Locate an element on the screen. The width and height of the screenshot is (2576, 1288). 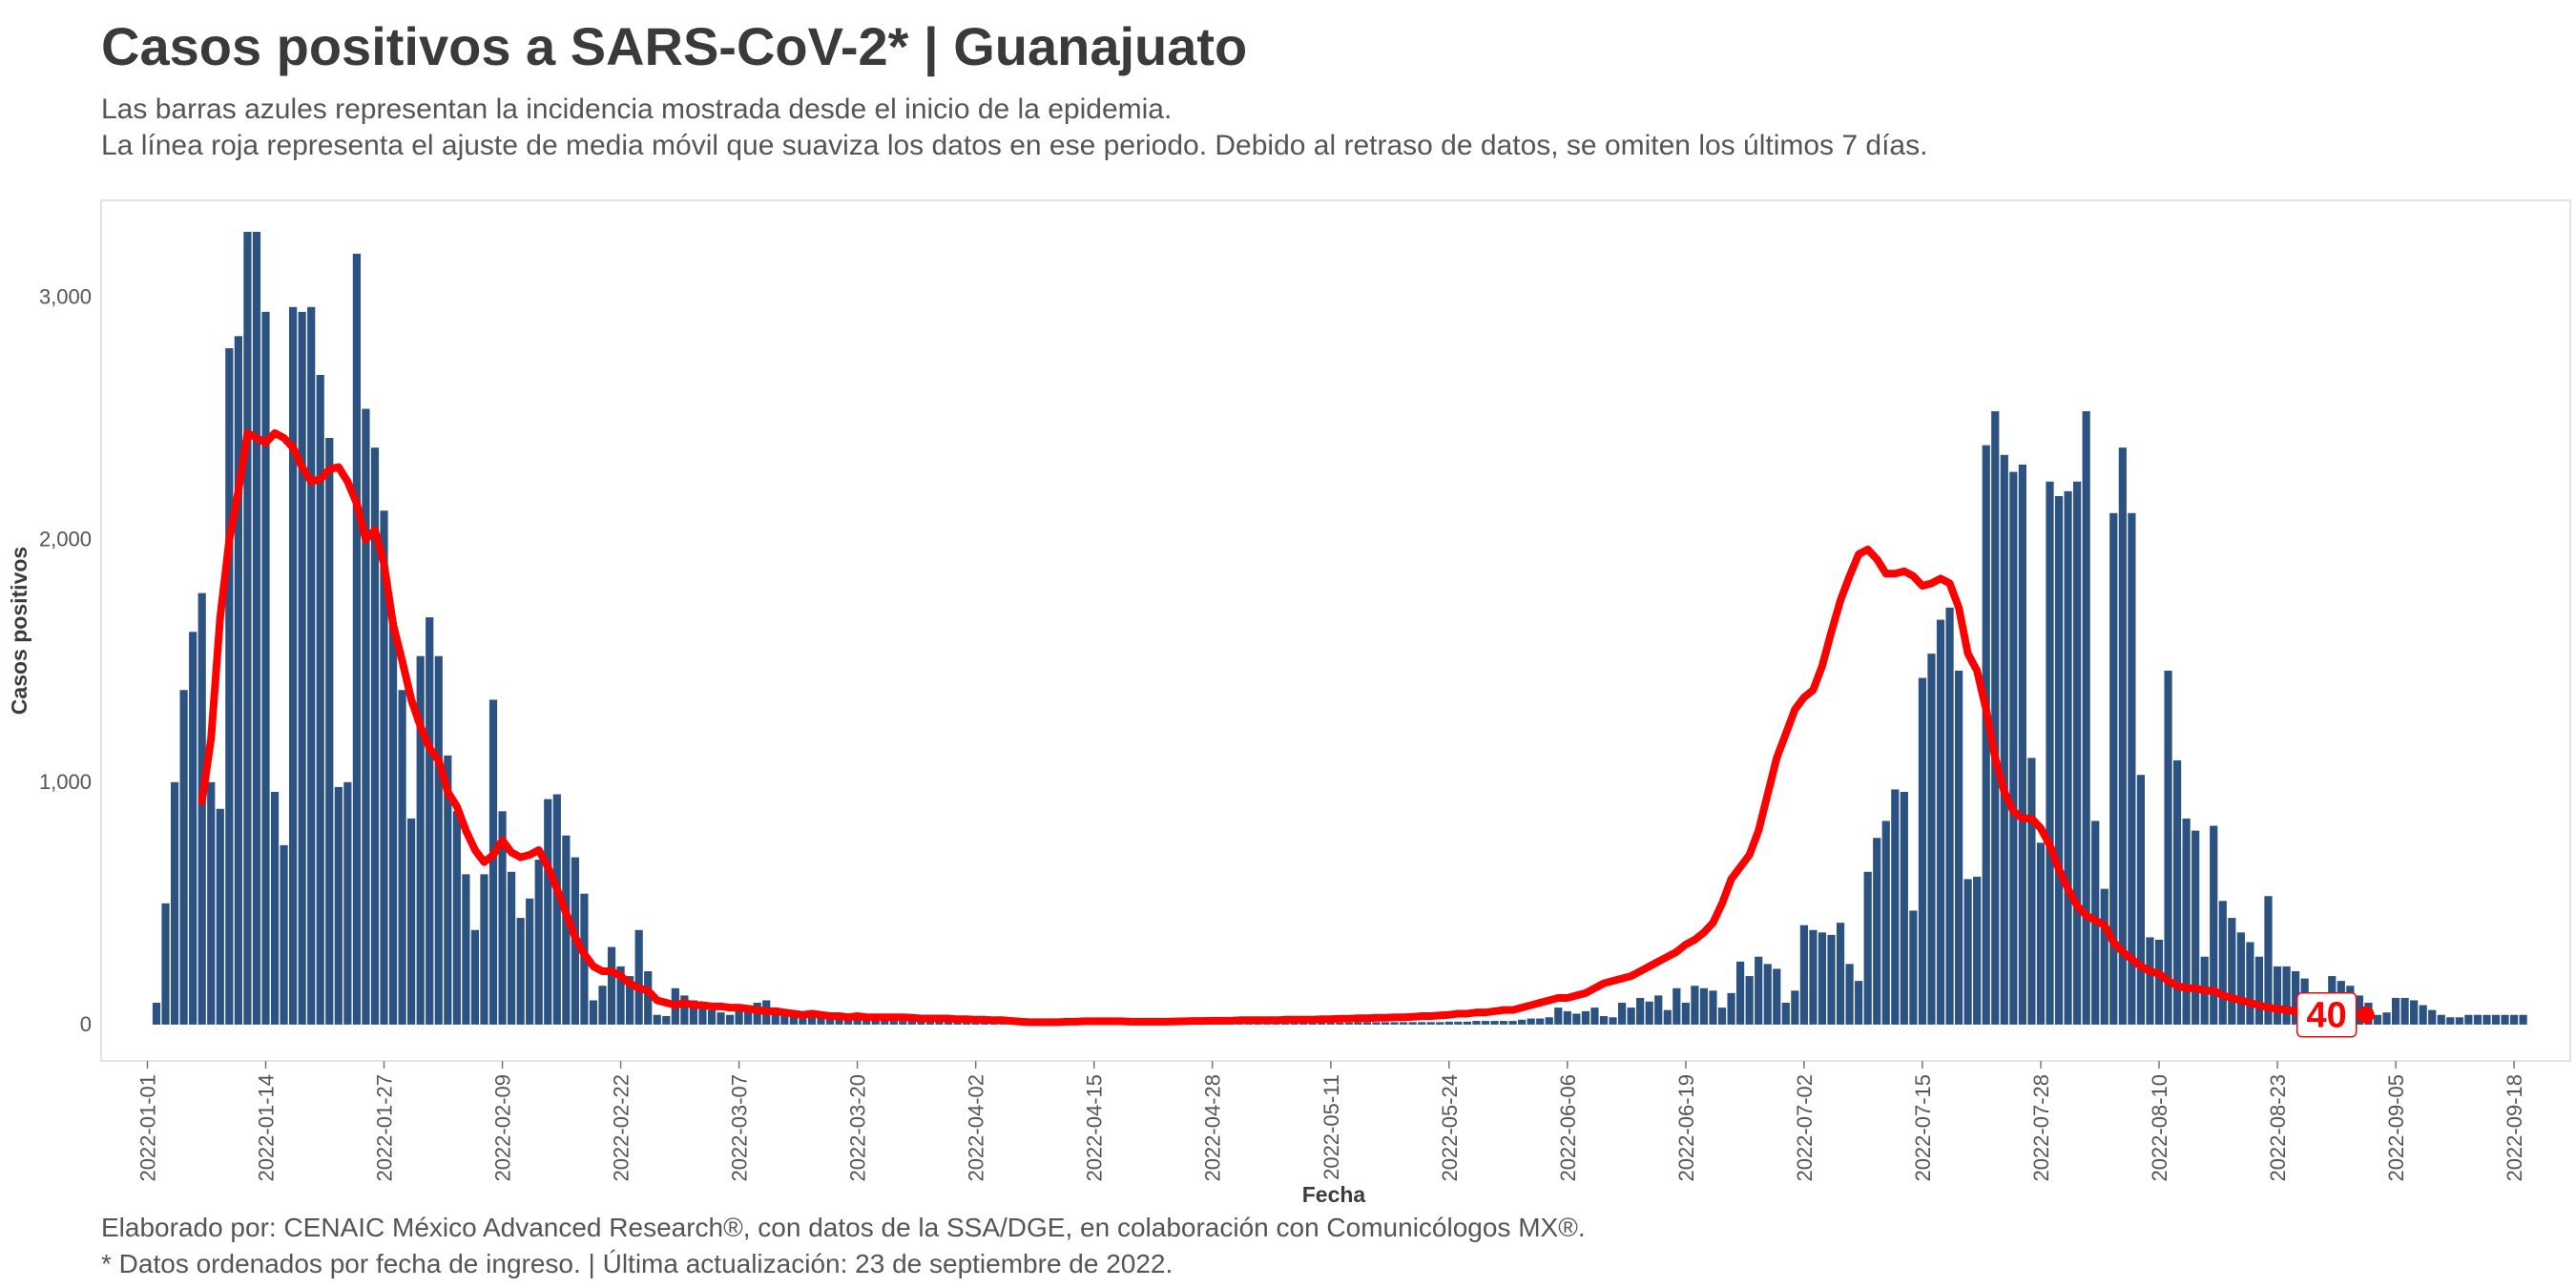
x-tick-label: 2022-05-11 is located at coordinates (1331, 1127).